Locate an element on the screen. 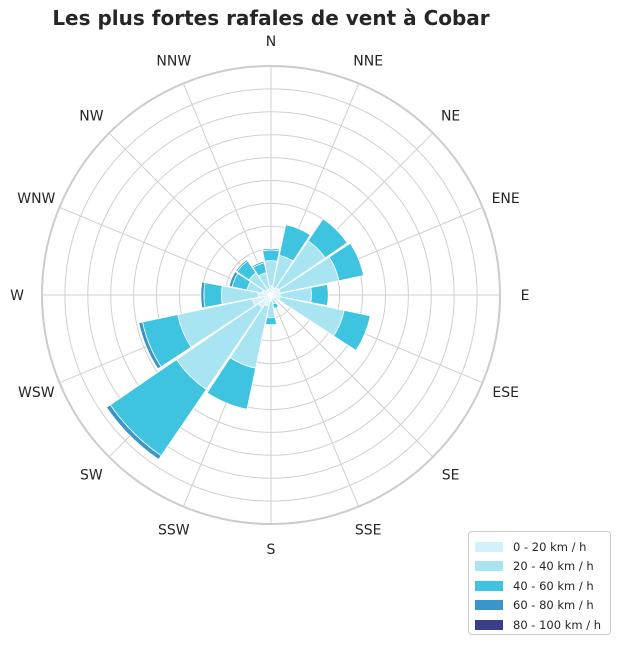 The image size is (620, 645). direction-label-ese: ESE is located at coordinates (505, 393).